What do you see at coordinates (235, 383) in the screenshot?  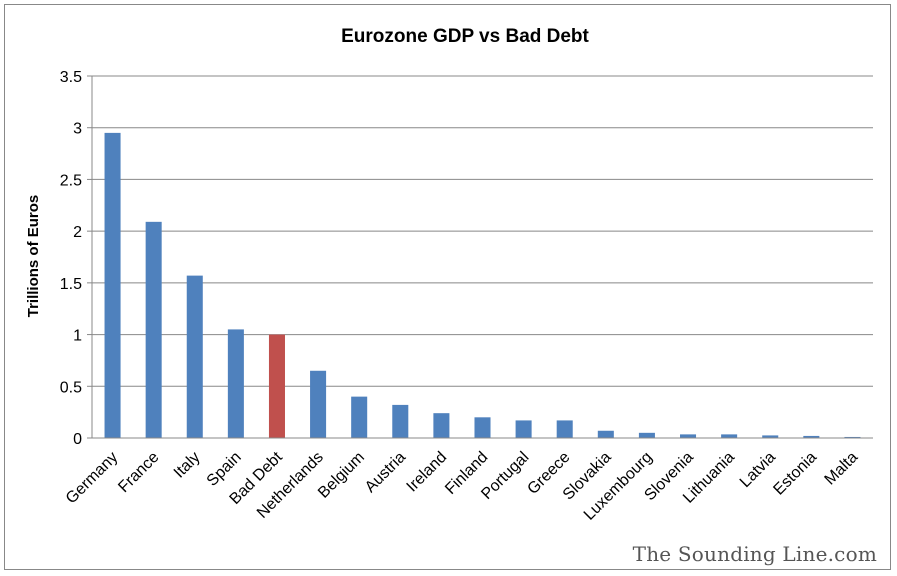 I see `bar-spain` at bounding box center [235, 383].